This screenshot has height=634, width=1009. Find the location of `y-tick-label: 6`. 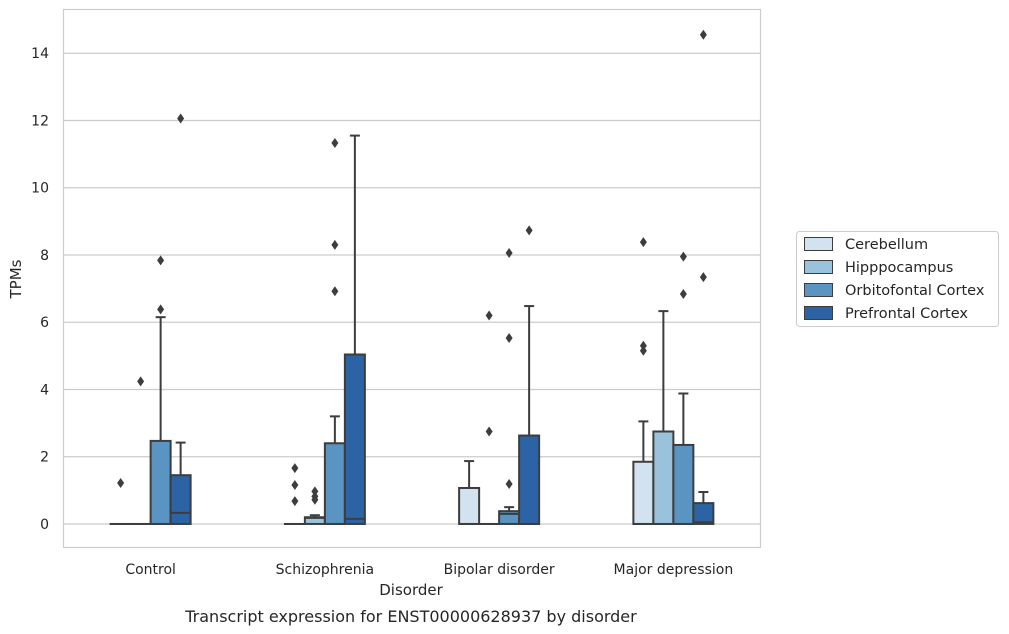

y-tick-label: 6 is located at coordinates (44, 323).